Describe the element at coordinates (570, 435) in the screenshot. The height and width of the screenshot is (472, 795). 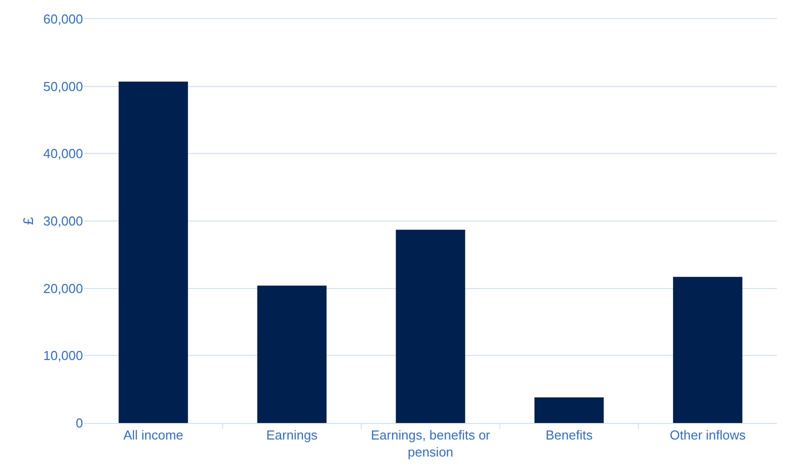
I see `x-tick-label: Benefits` at that location.